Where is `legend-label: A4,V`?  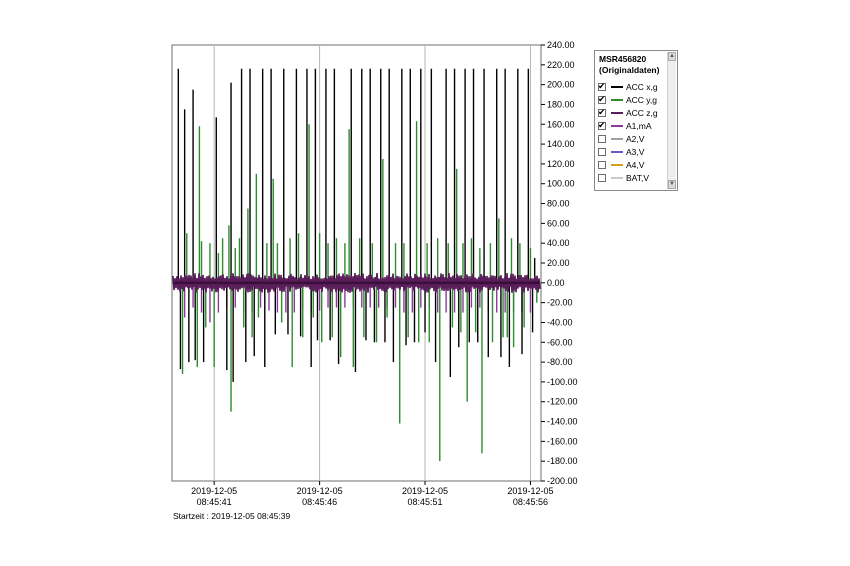
legend-label: A4,V is located at coordinates (635, 164).